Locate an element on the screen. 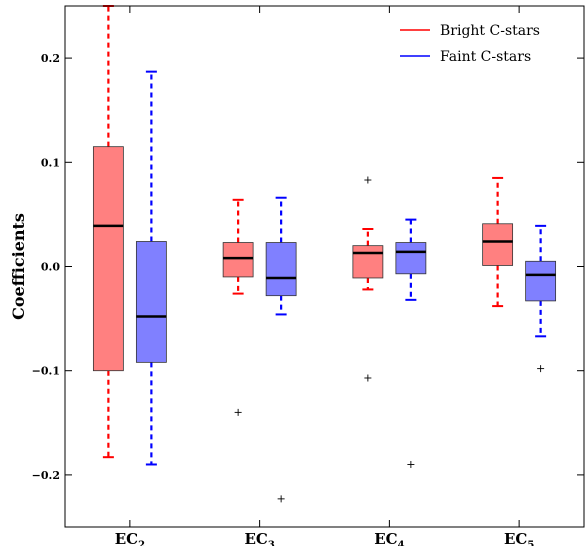  x-tick-label: EC4 is located at coordinates (389, 538).